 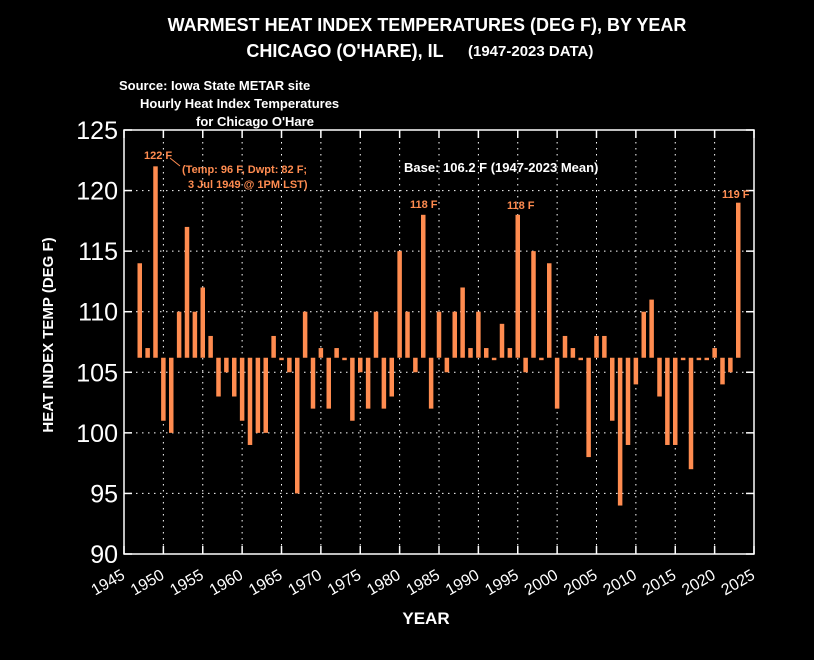 What do you see at coordinates (368, 383) in the screenshot?
I see `bar-1976` at bounding box center [368, 383].